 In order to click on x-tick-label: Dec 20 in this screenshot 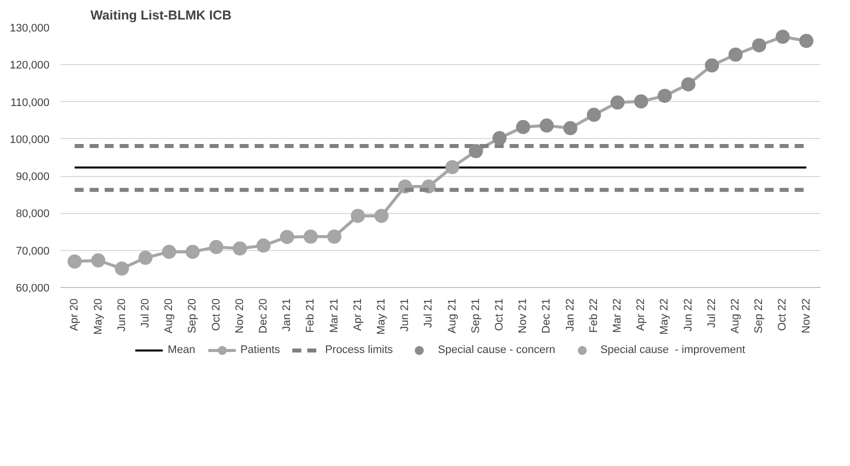, I will do `click(263, 316)`.